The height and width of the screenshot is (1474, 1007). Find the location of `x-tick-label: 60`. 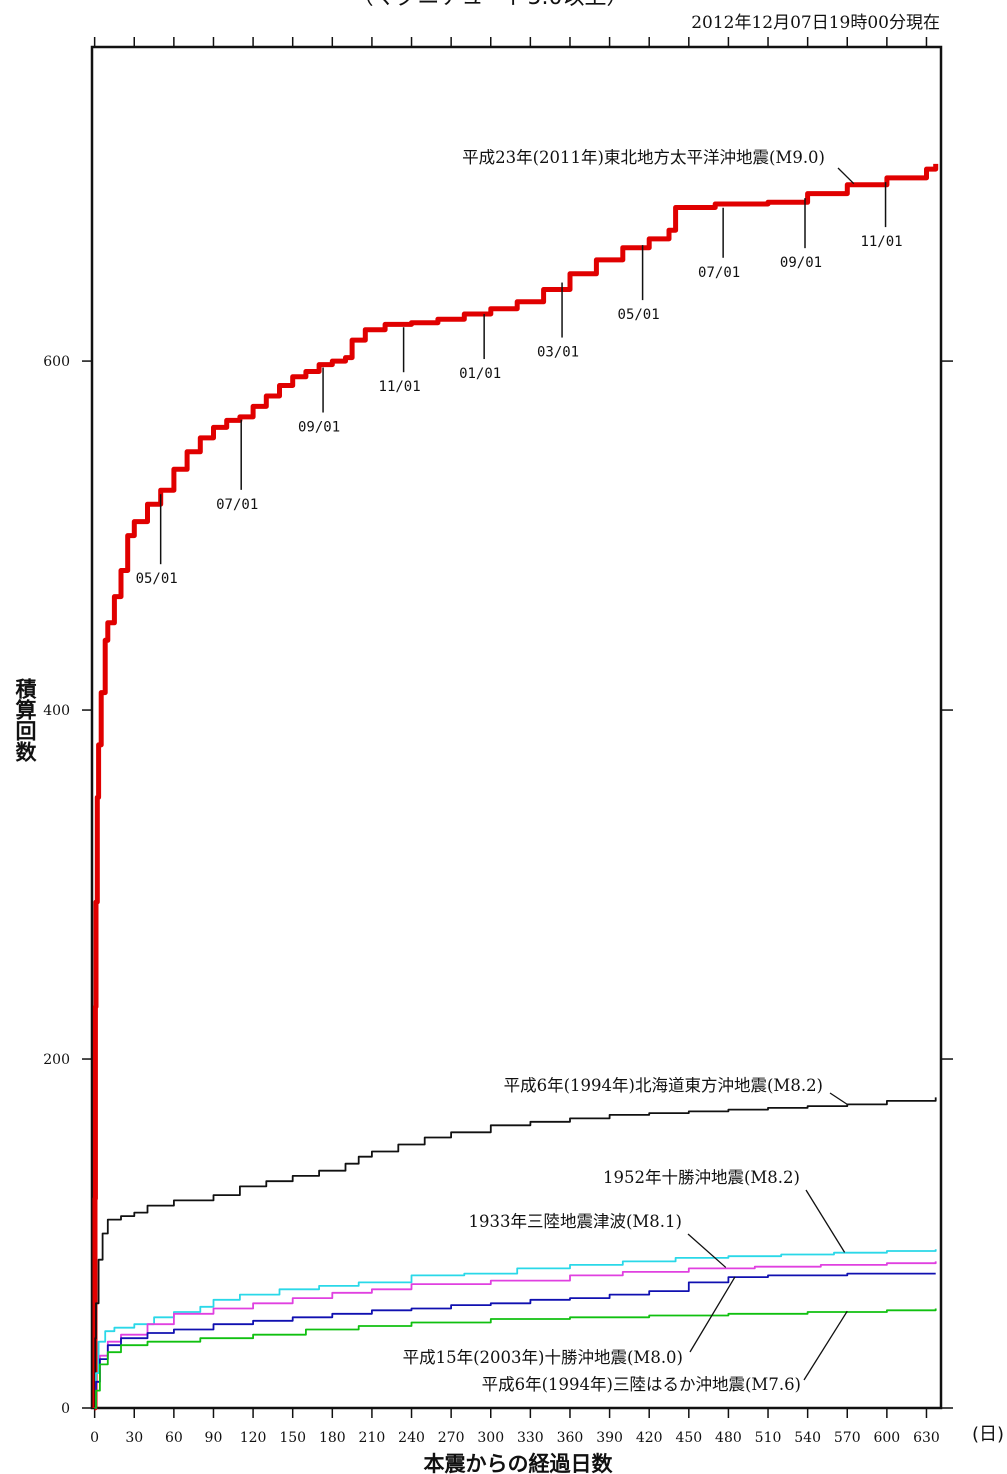

x-tick-label: 60 is located at coordinates (174, 1438).